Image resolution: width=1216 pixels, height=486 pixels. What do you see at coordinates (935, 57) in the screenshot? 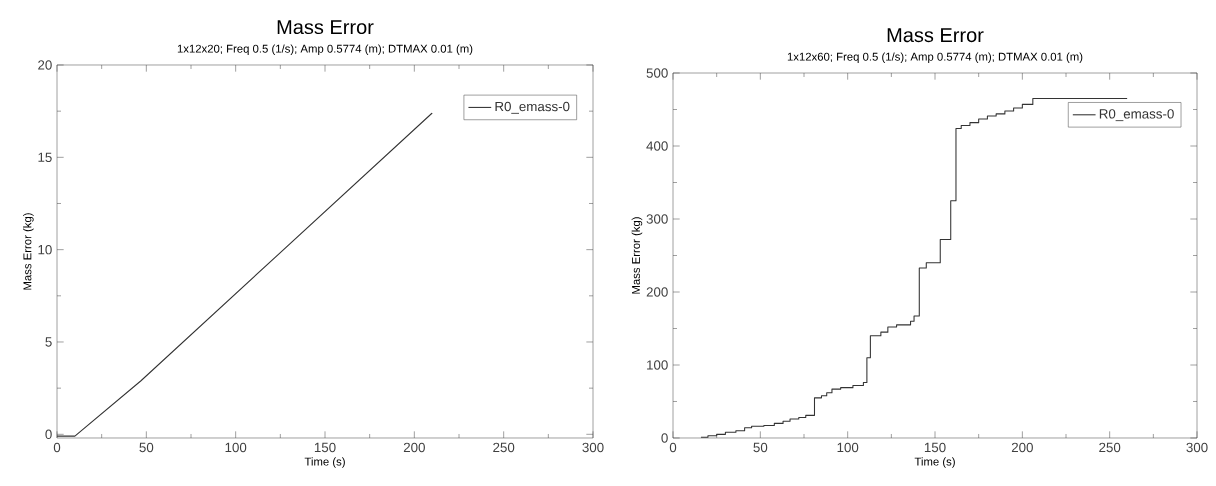
I see `chart-subtitle: 1x12x60; Freq 0.5 (1/s); Amp 0.5774 (m); DTMAX 0.01 (m)` at bounding box center [935, 57].